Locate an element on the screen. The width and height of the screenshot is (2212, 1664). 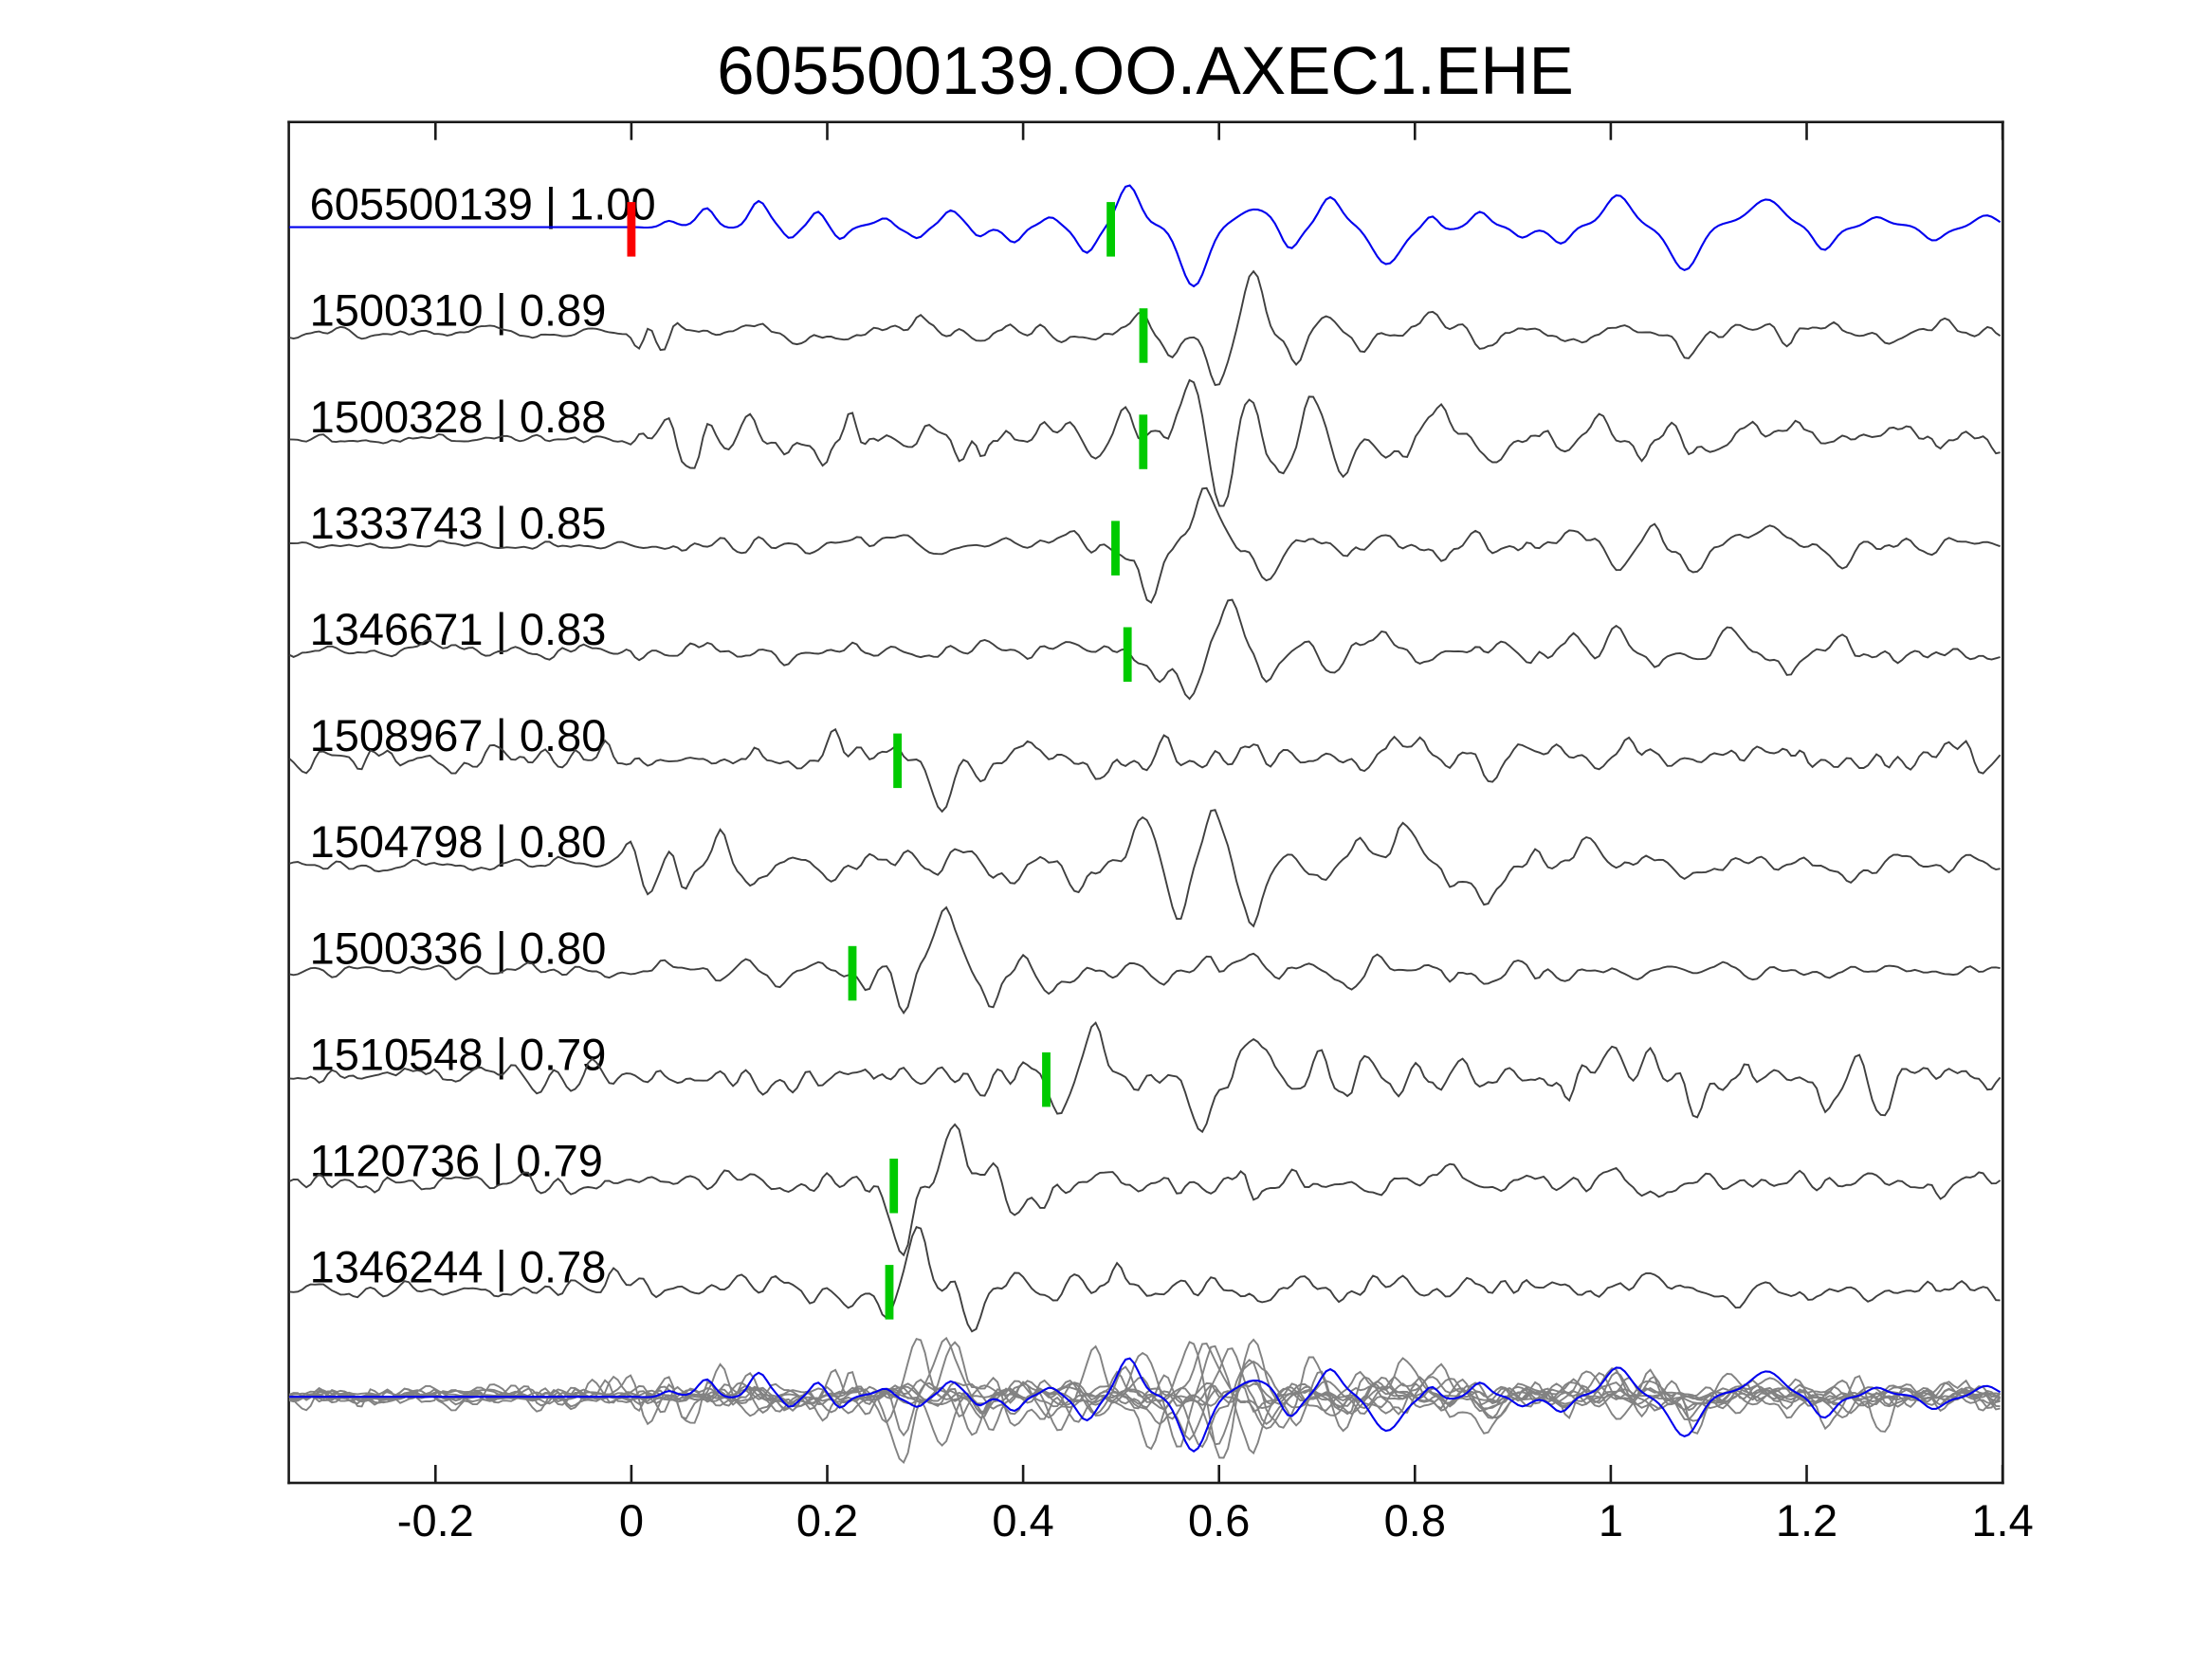
svg-text: 605500139.OO.AXEC1.EHE is located at coordinates (1145, 71).